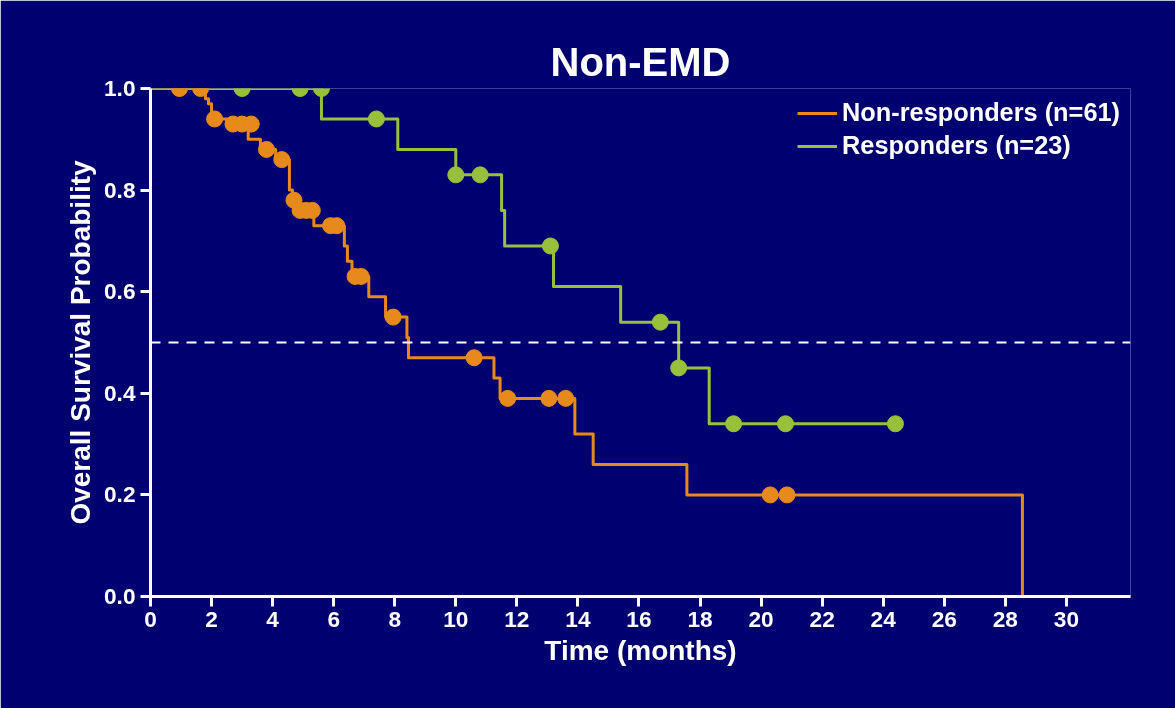  I want to click on x-tick-label: 8, so click(395, 618).